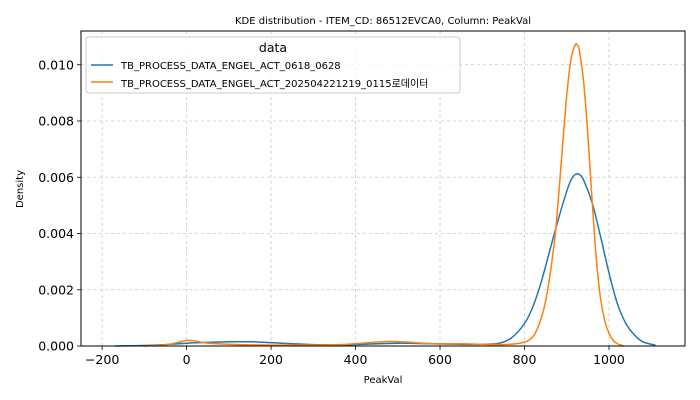 This screenshot has height=400, width=700. Describe the element at coordinates (56, 233) in the screenshot. I see `y-tick-label: 0.004` at that location.